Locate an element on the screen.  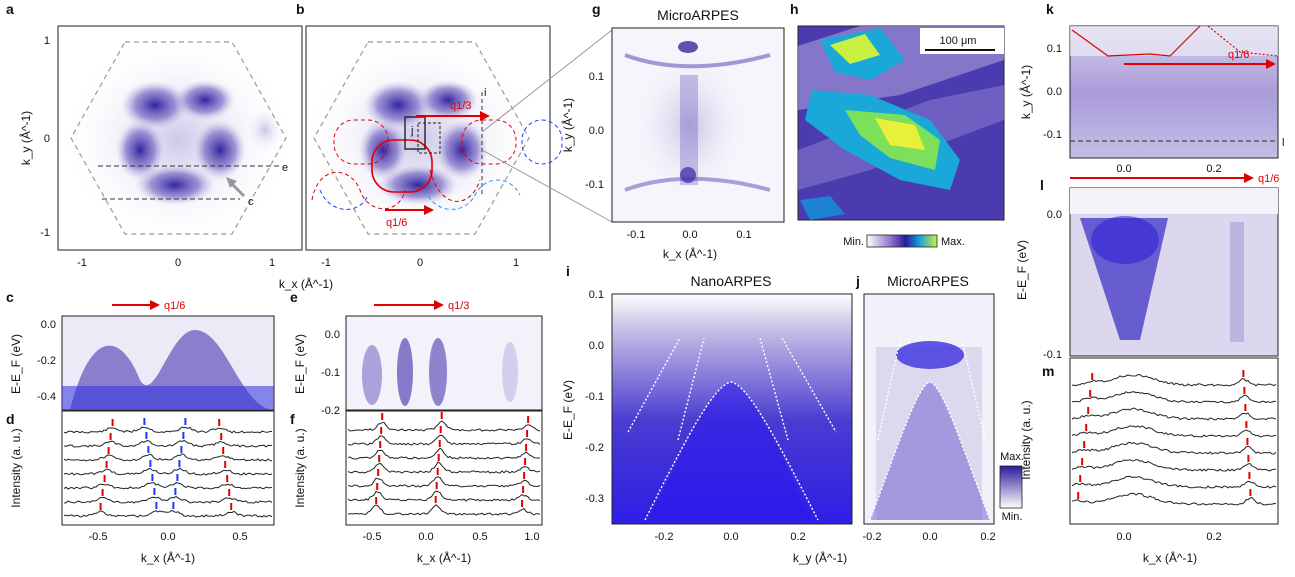
mdc-d-frame is located at coordinates (168, 468).